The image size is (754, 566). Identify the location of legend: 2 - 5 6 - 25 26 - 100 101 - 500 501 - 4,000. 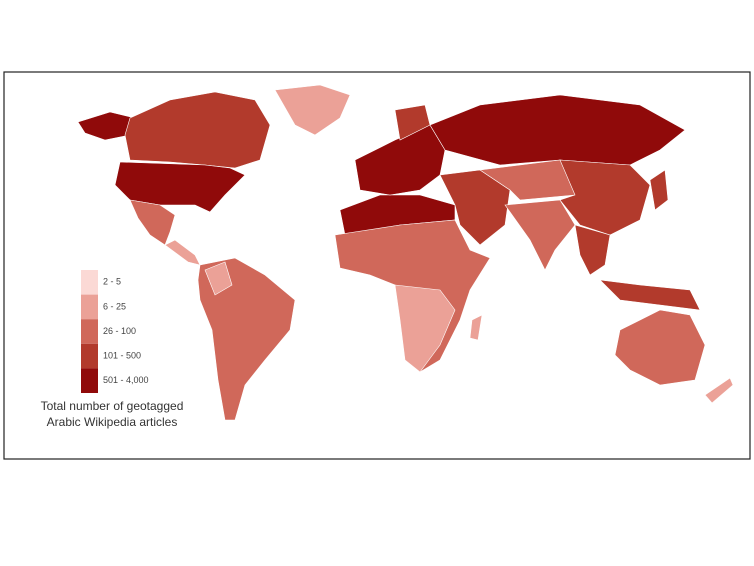
(115, 331).